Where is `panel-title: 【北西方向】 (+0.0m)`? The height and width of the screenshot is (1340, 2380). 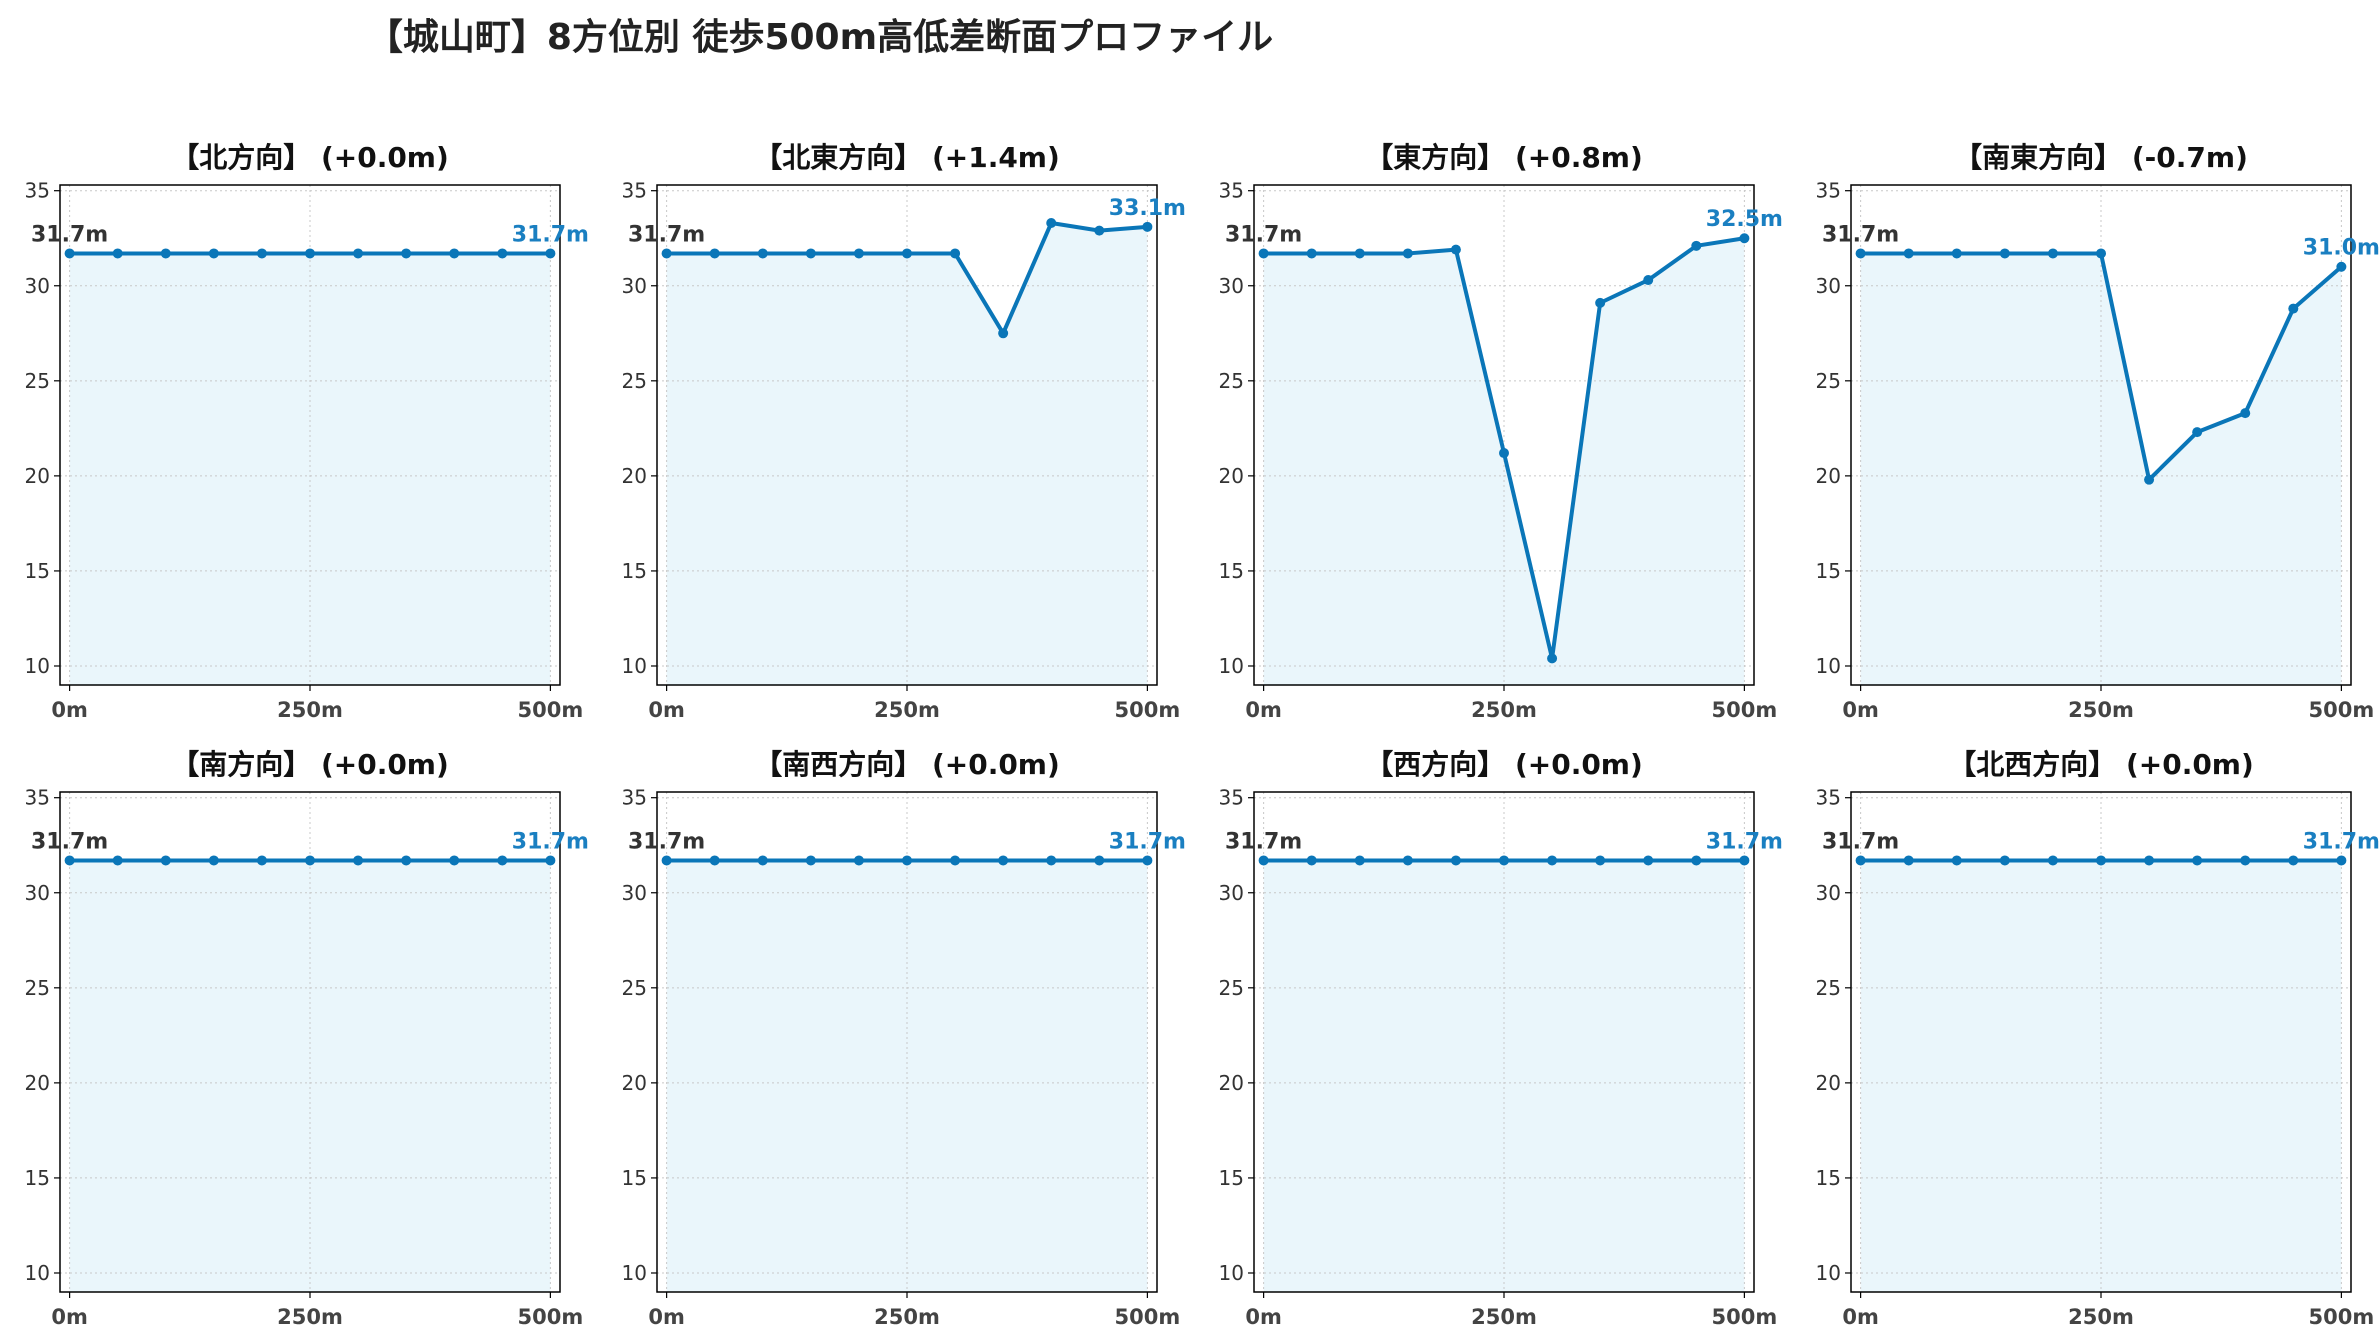
panel-title: 【北西方向】 (+0.0m) is located at coordinates (2101, 764).